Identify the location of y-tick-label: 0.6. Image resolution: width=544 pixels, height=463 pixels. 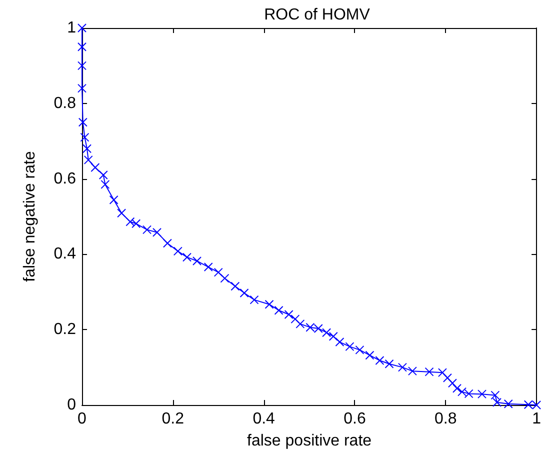
(65, 179).